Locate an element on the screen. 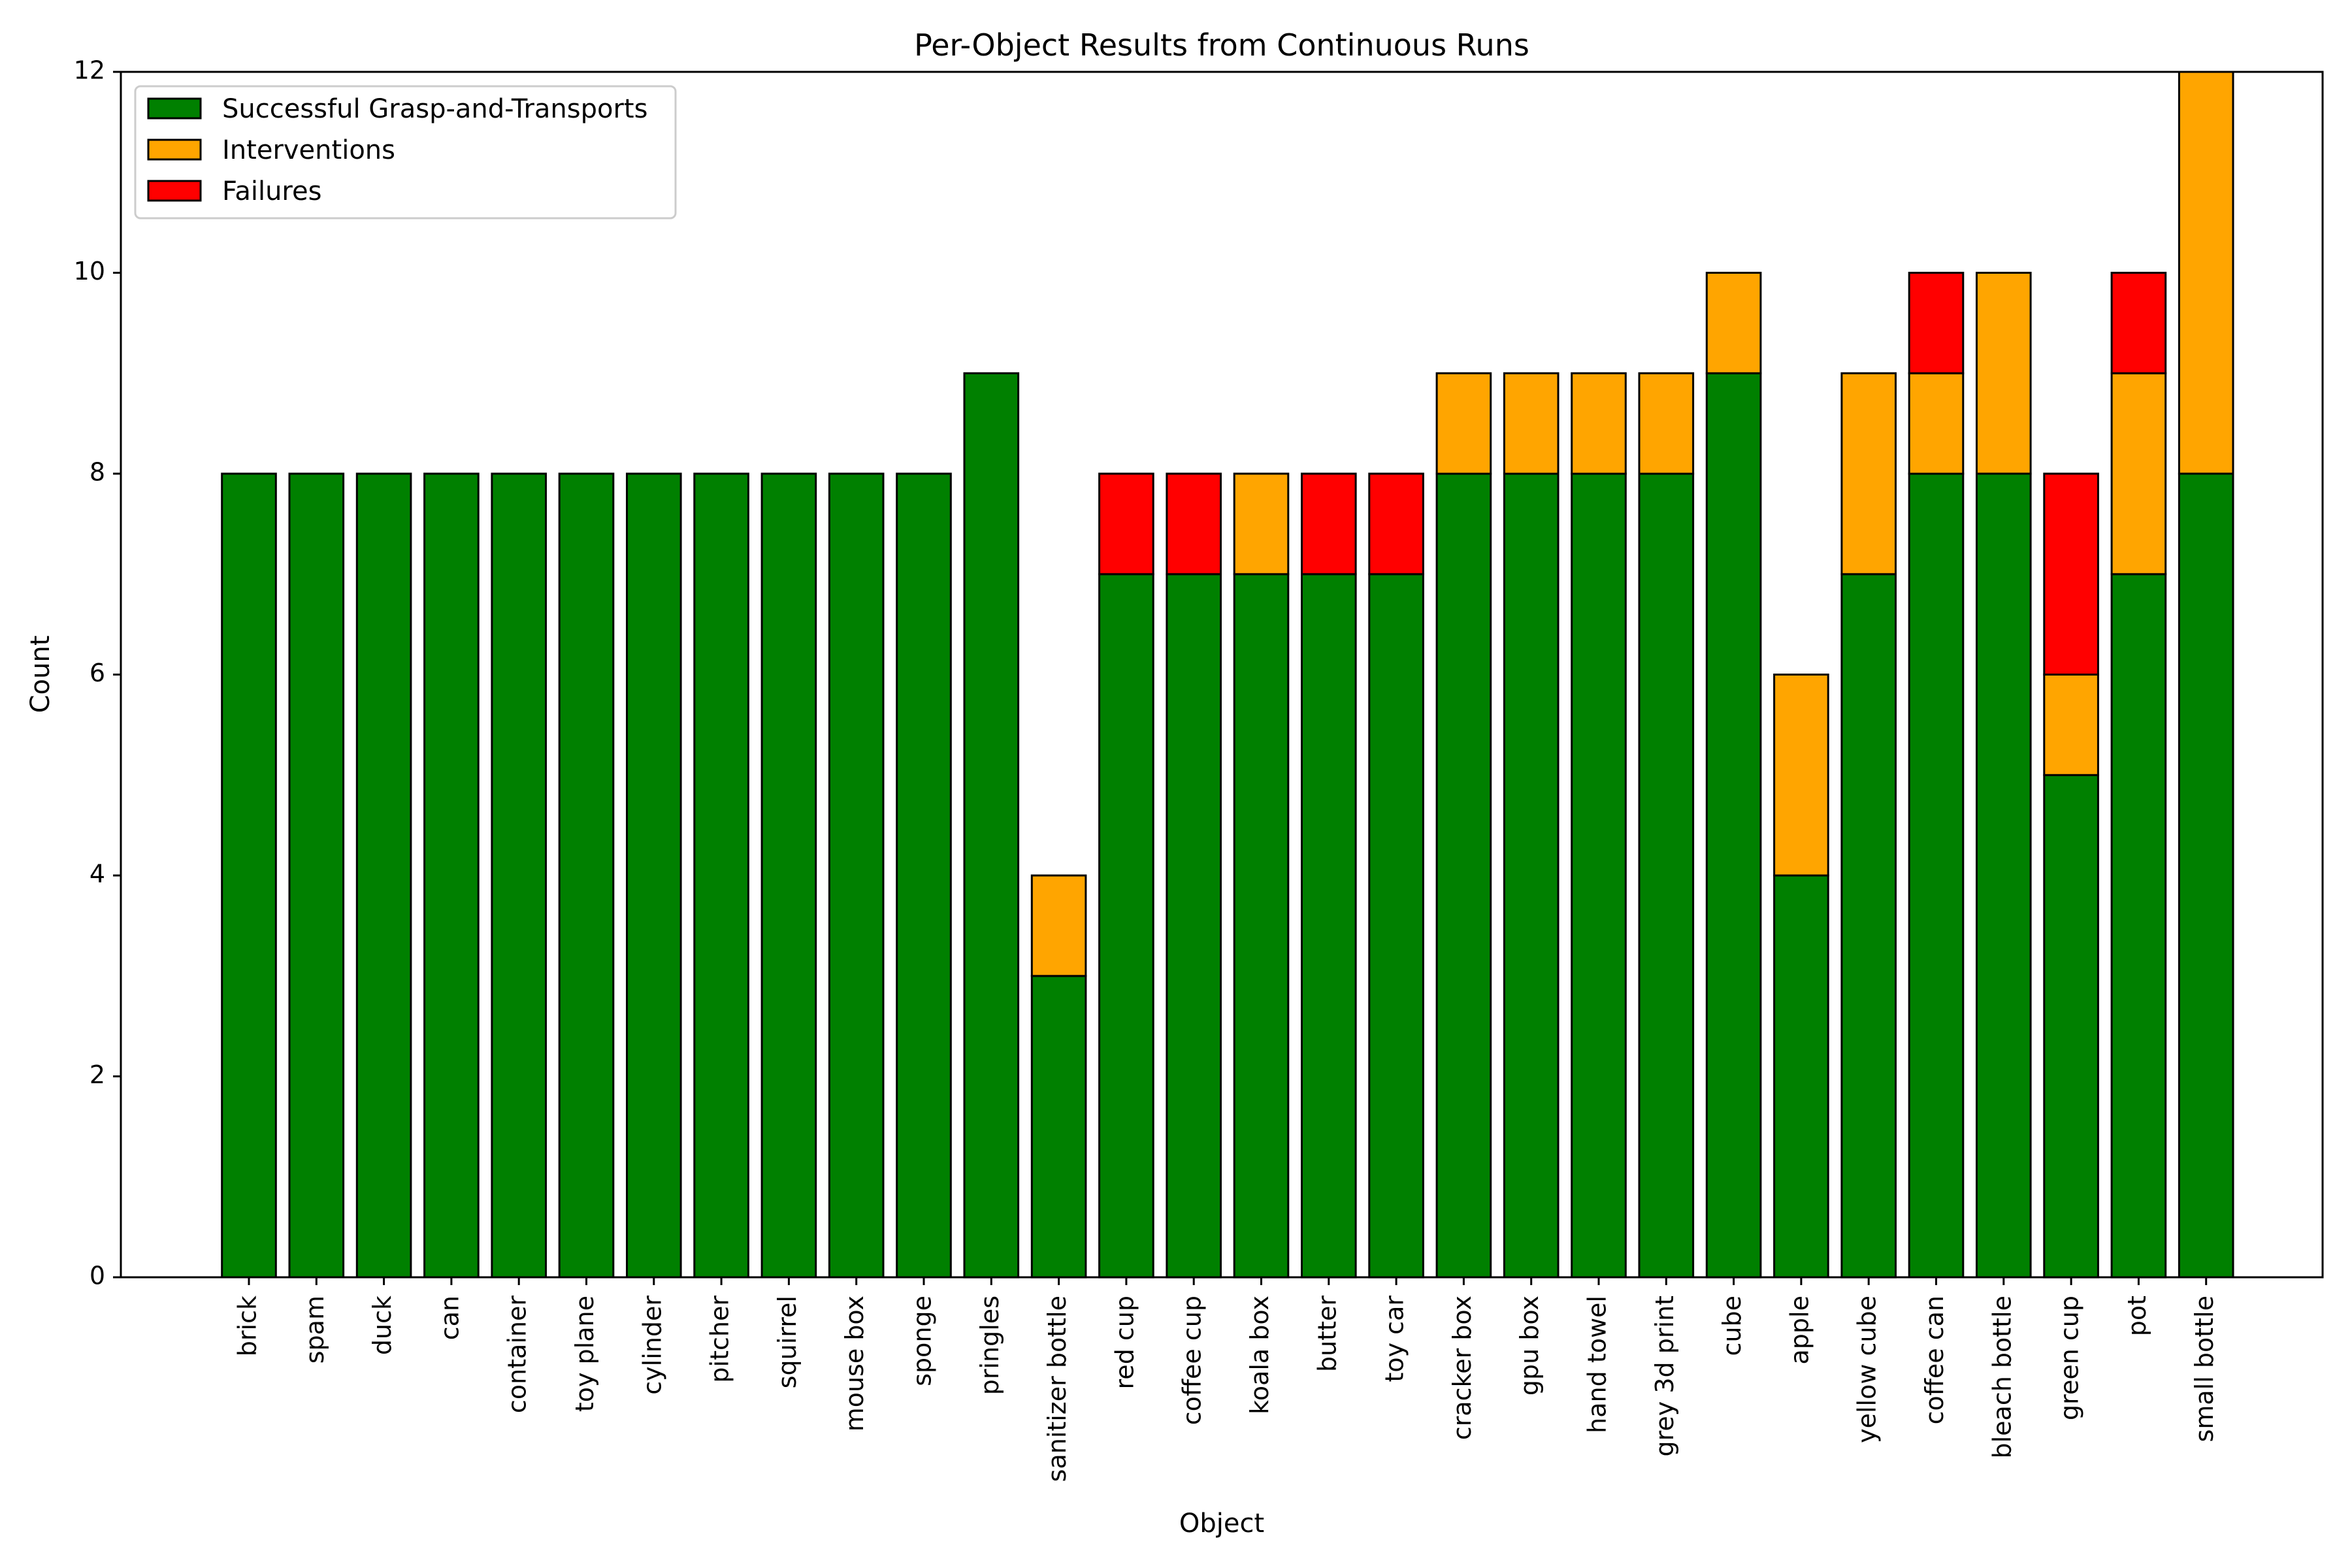  bar-success-coffee-can is located at coordinates (1936, 875).